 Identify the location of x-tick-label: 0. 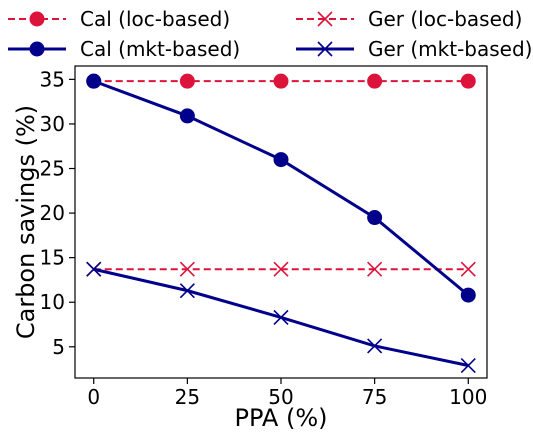
(93, 397).